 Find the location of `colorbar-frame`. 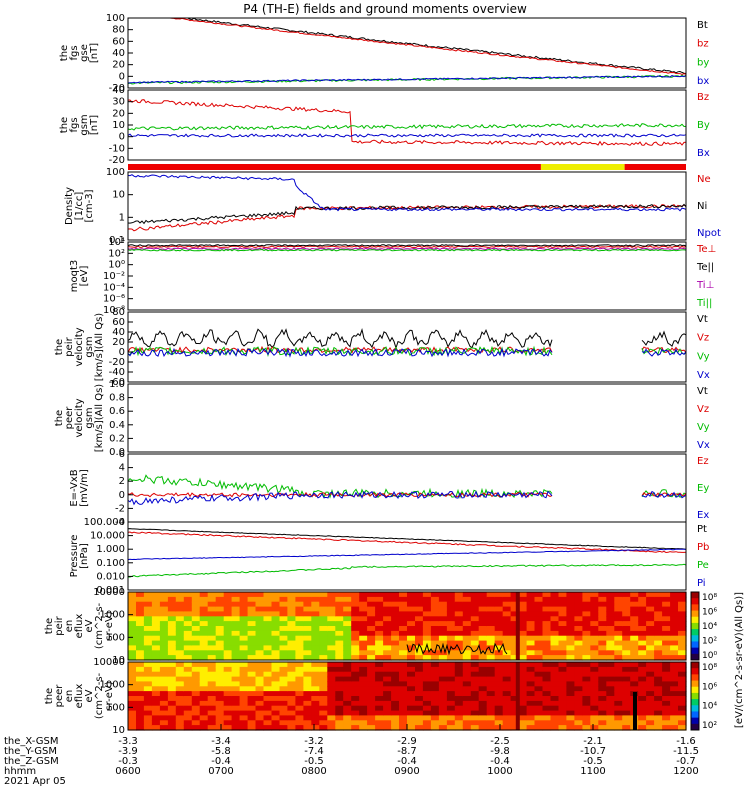

colorbar-frame is located at coordinates (695, 696).